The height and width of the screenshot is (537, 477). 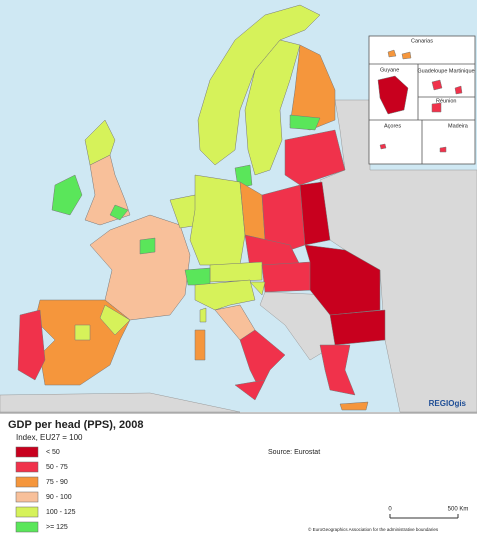 I want to click on inset, so click(x=422, y=100).